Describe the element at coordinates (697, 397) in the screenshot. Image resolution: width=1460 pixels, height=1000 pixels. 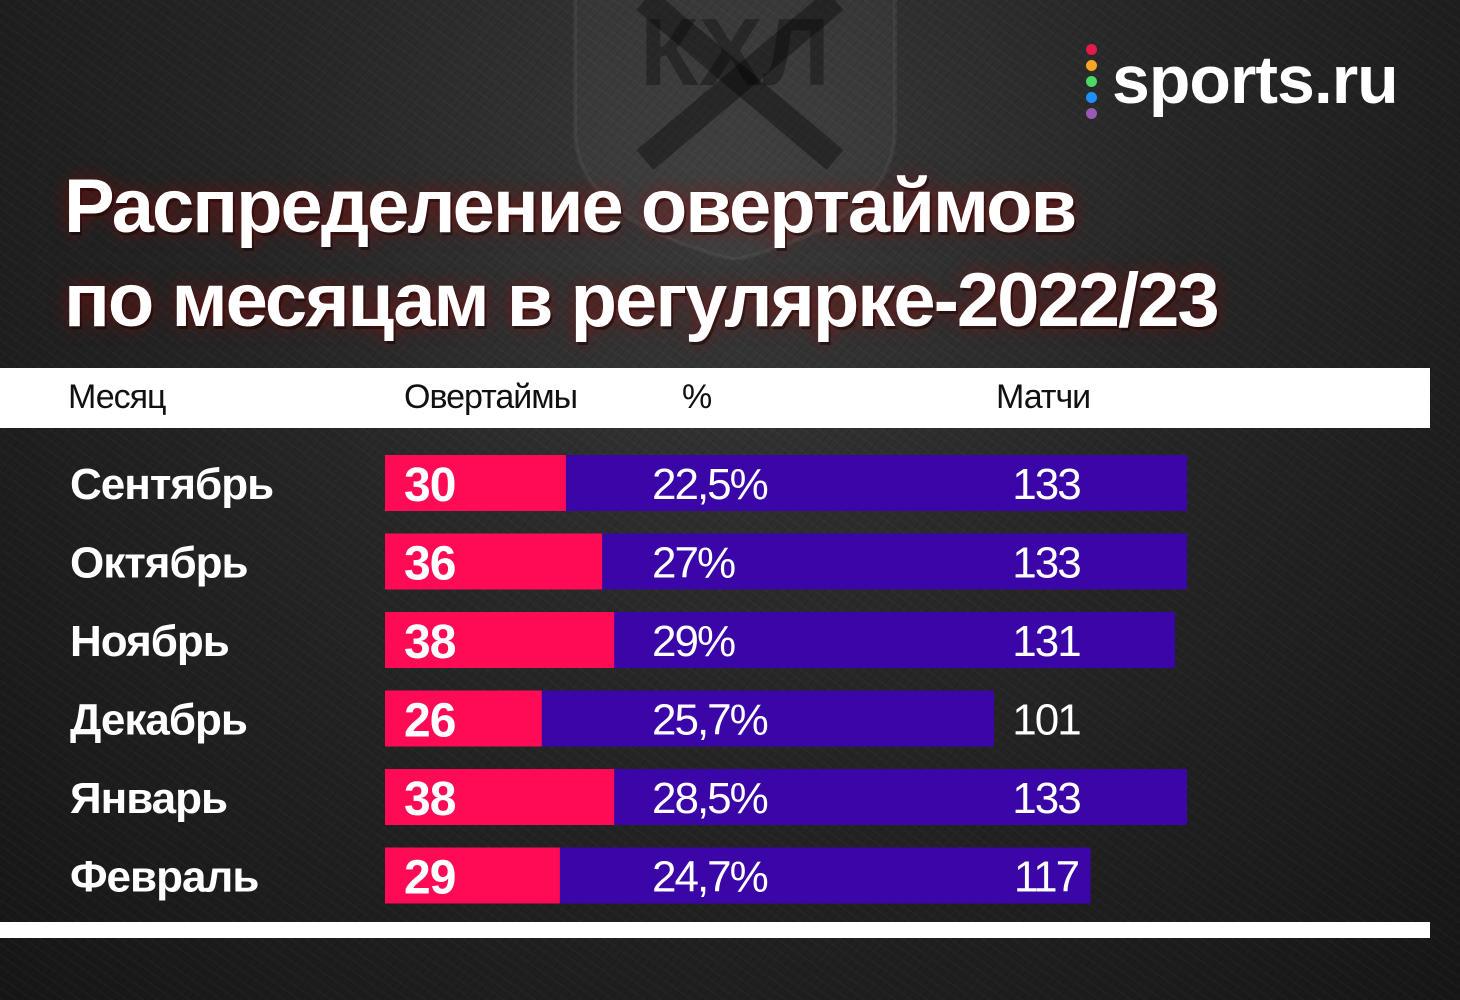
I see `column-header-percent: %` at that location.